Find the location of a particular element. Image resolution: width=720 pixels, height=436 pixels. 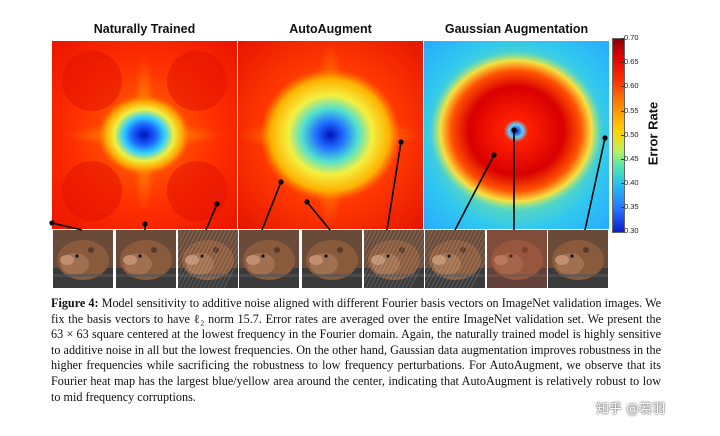

colorbar-tick: 0.55 is located at coordinates (630, 110).